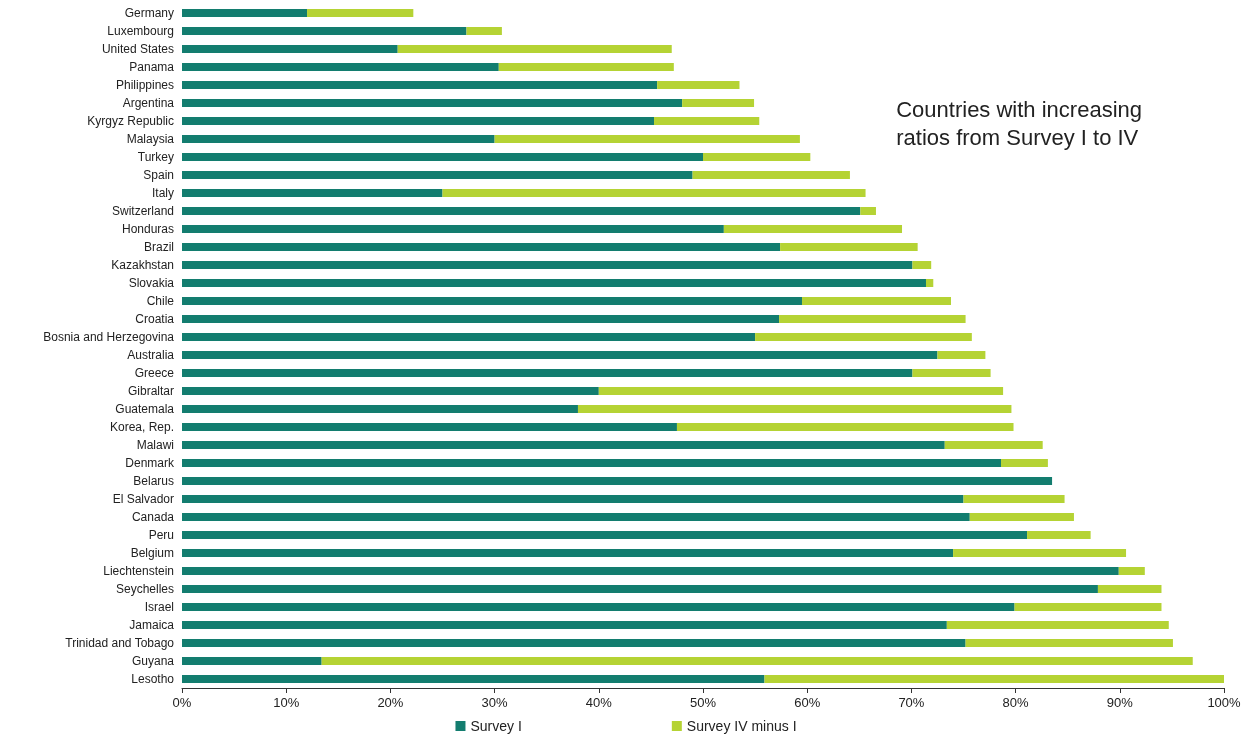 The image size is (1252, 740). What do you see at coordinates (159, 607) in the screenshot?
I see `y-tick-label: Israel` at bounding box center [159, 607].